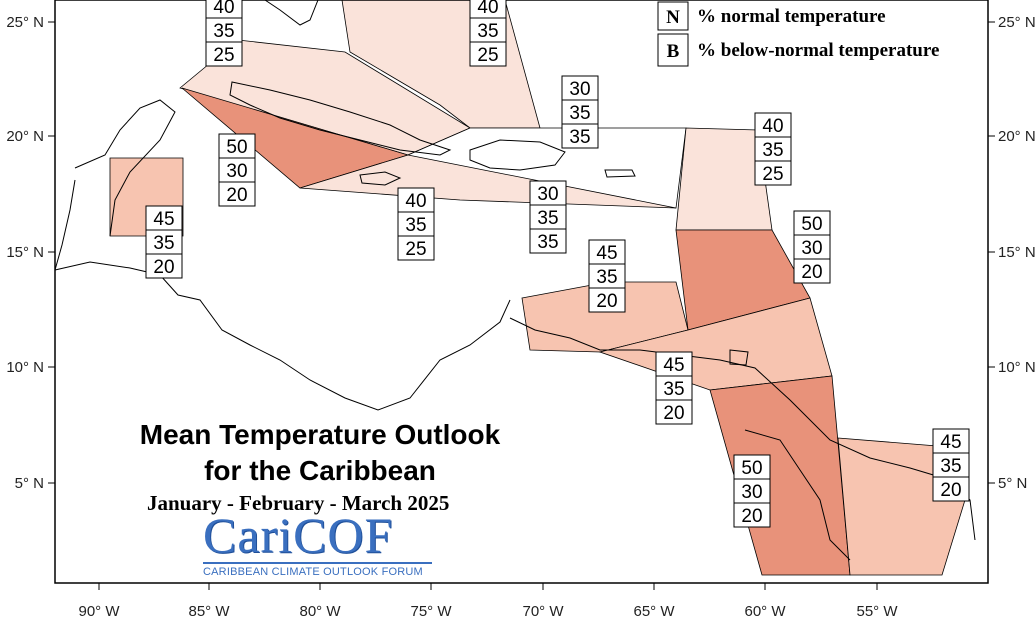 This screenshot has width=1036, height=630. Describe the element at coordinates (298, 503) in the screenshot. I see `title-period: January - February - March 2025` at that location.